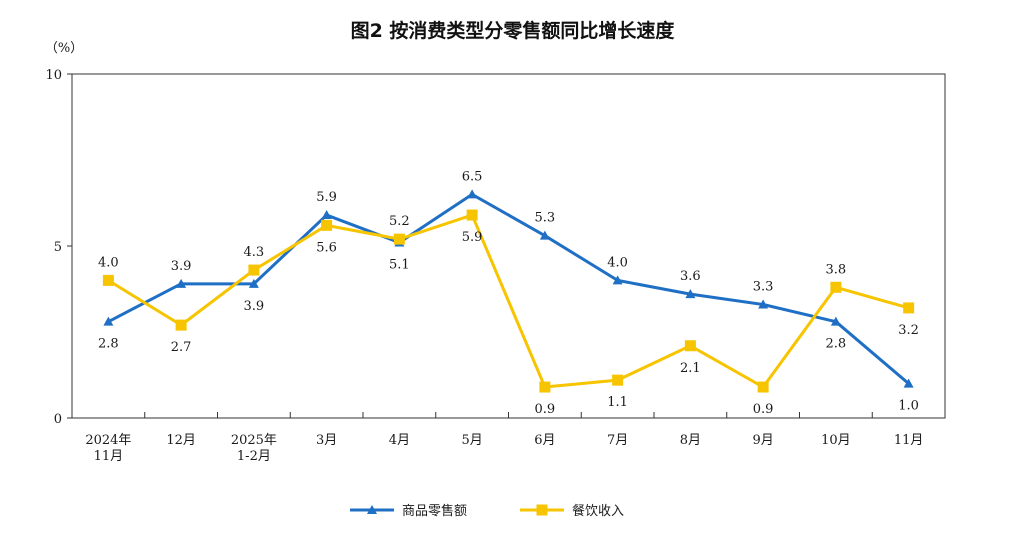  I want to click on data-label: 4.3, so click(254, 252).